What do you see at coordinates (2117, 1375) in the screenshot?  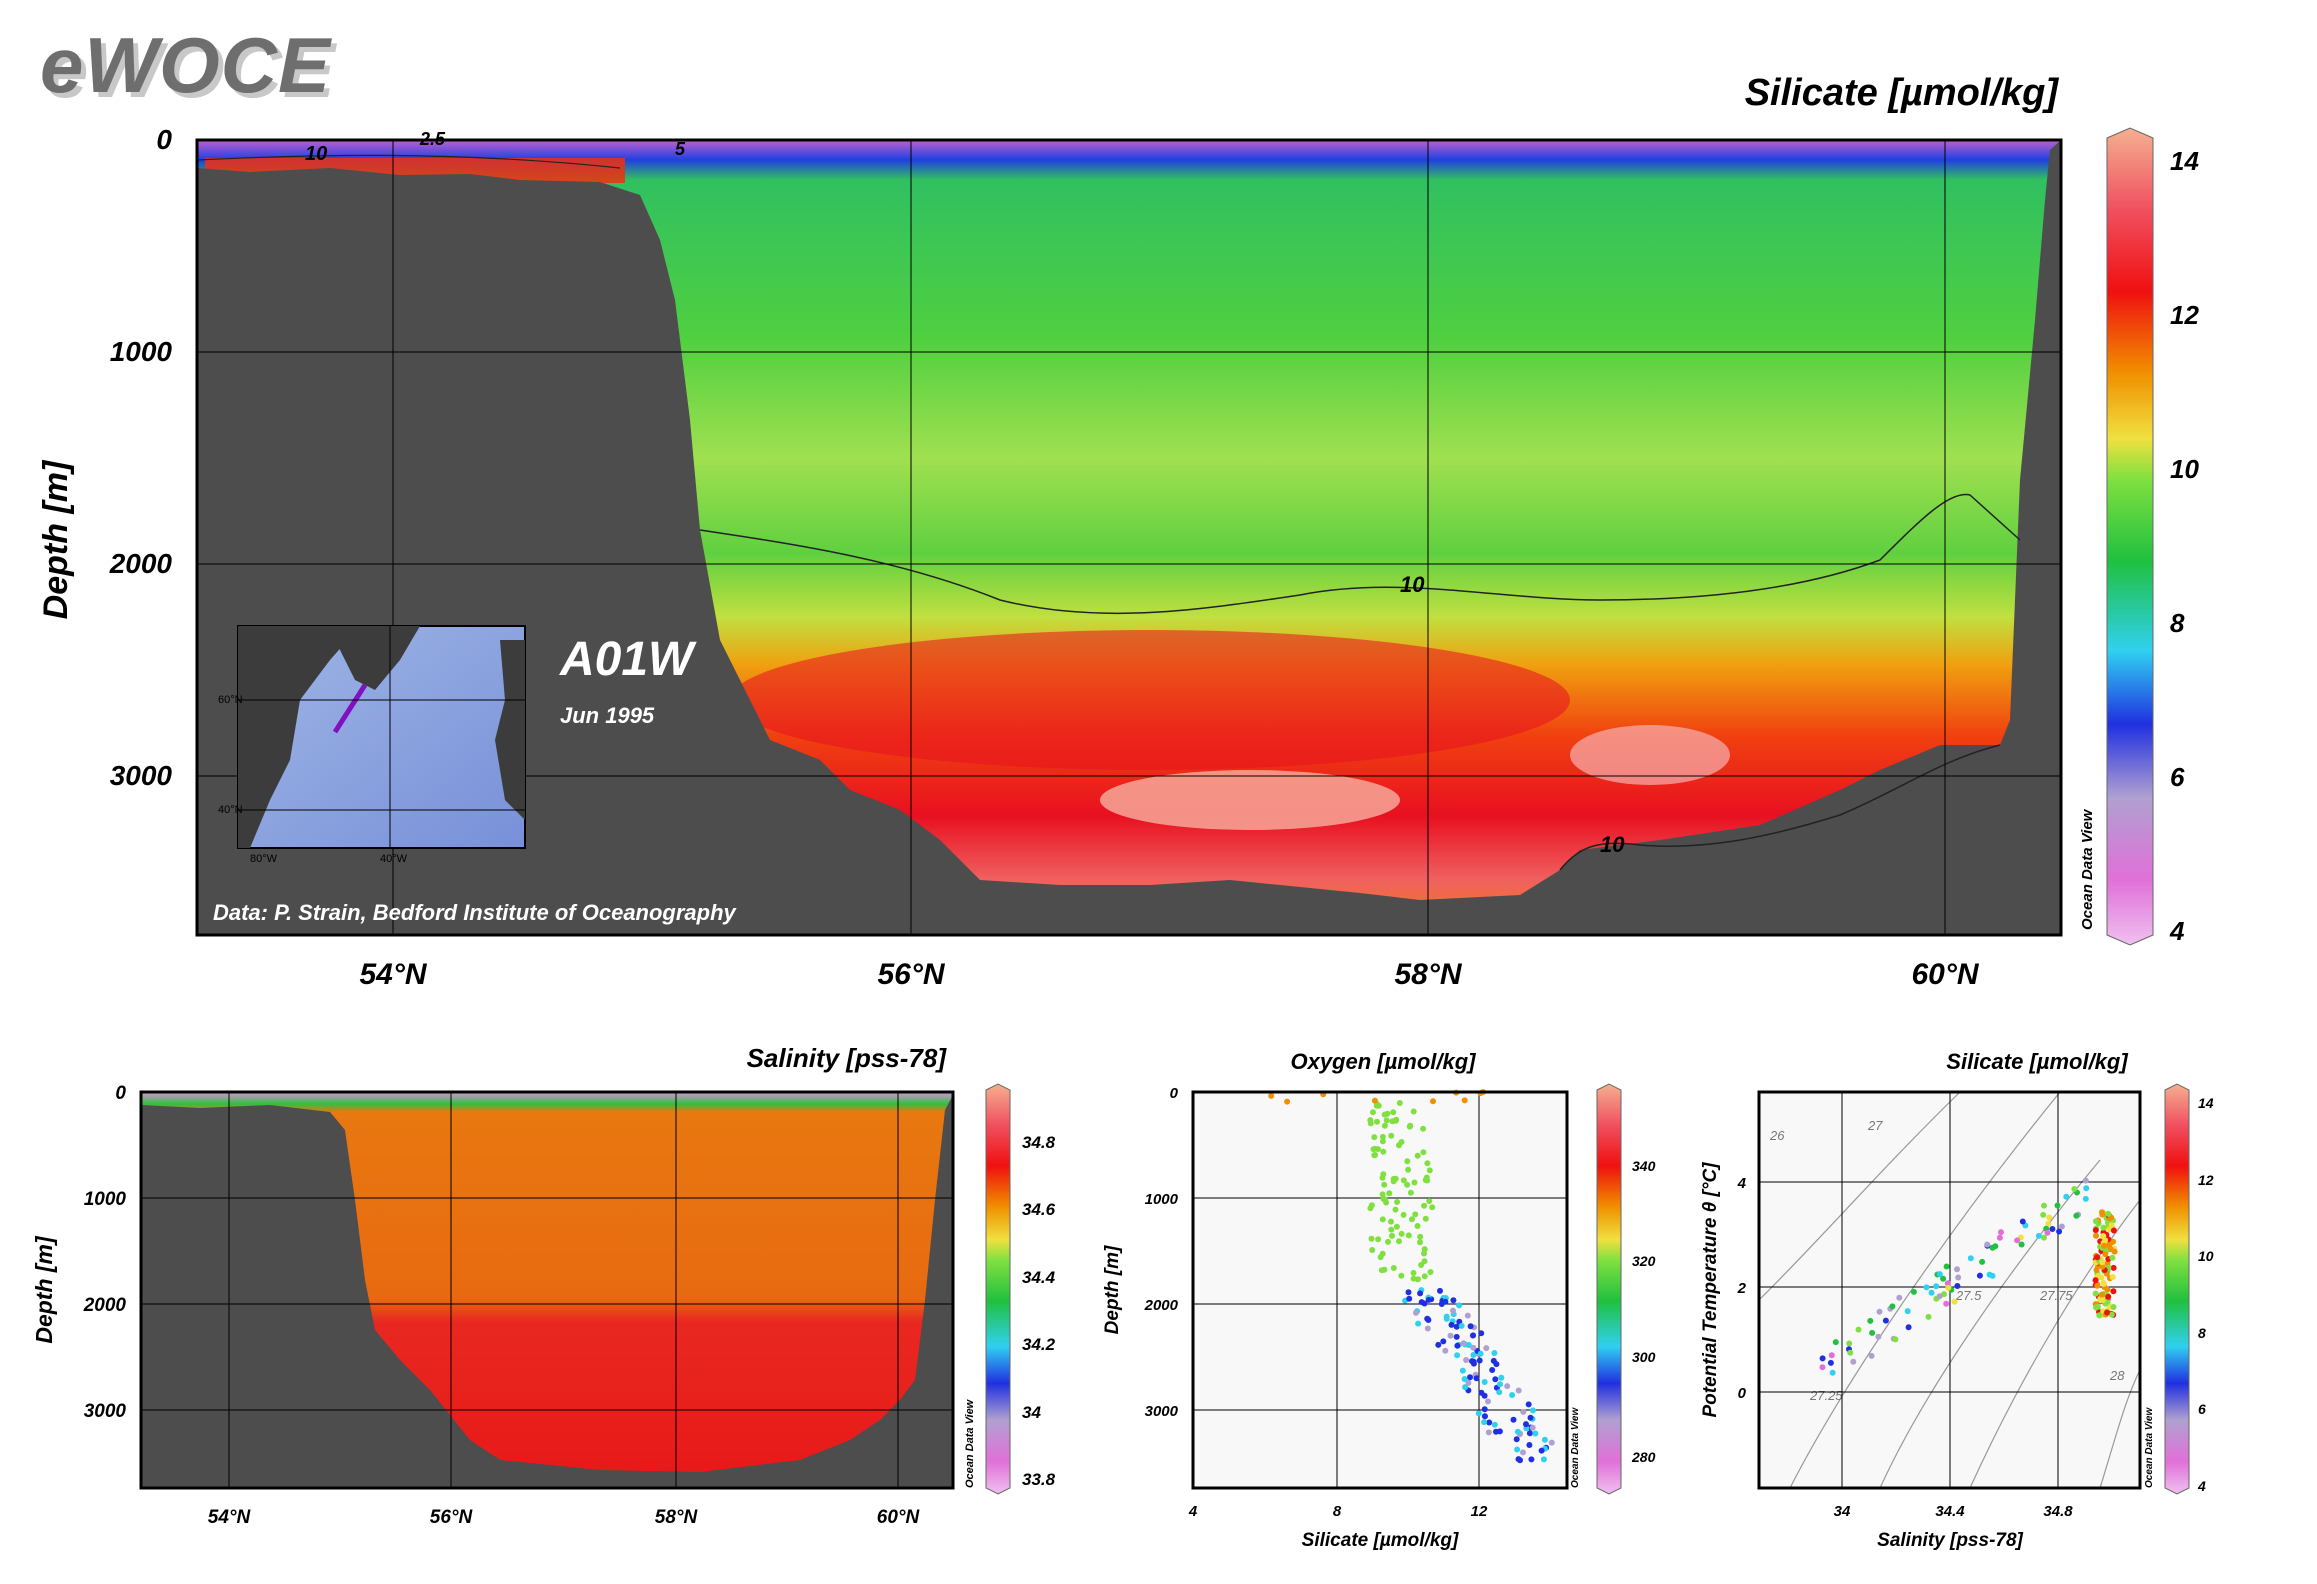 I see `ts-isopycnal-28: 28` at bounding box center [2117, 1375].